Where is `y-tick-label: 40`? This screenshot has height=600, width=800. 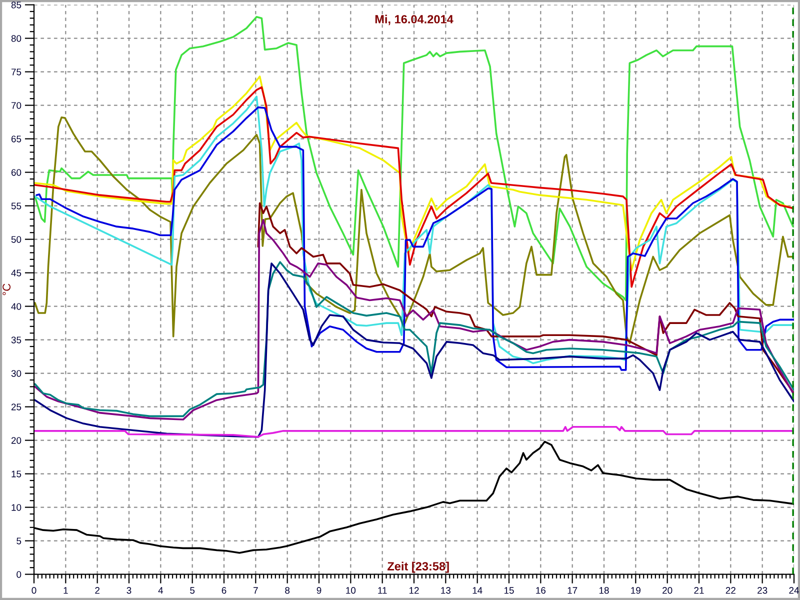
y-tick-label: 40 is located at coordinates (16, 306).